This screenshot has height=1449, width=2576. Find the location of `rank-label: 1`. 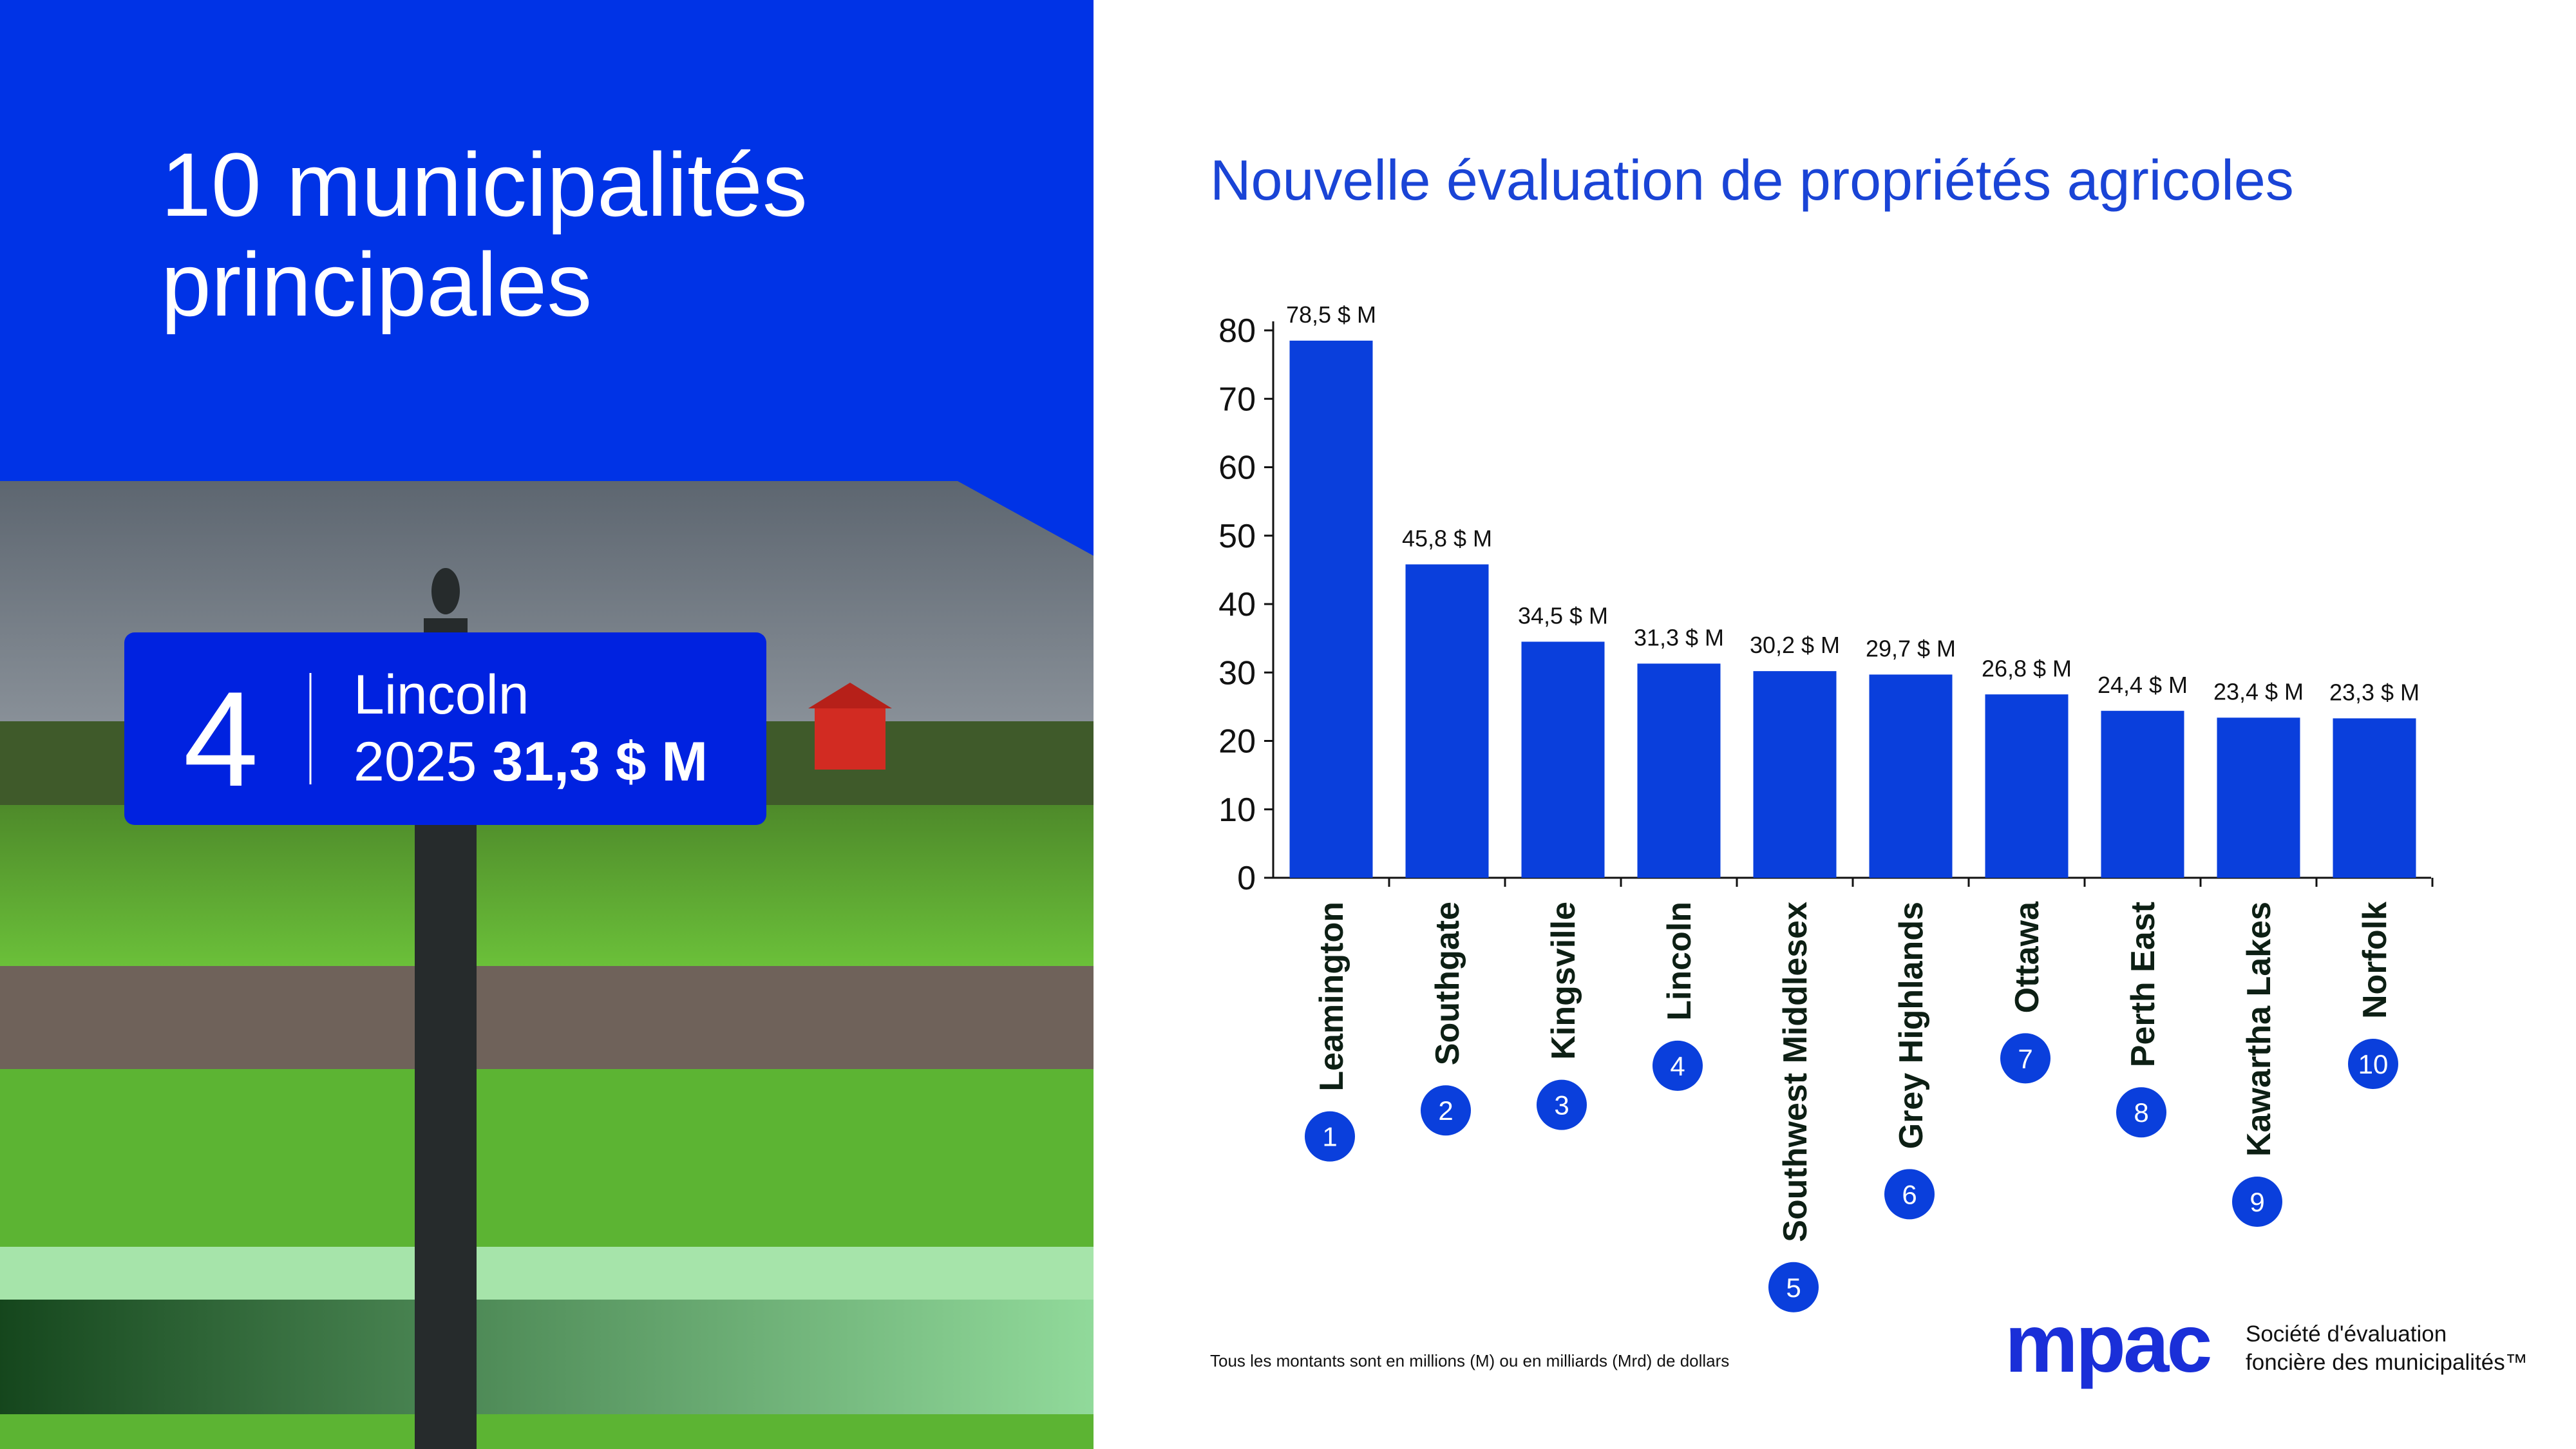

rank-label: 1 is located at coordinates (1329, 1137).